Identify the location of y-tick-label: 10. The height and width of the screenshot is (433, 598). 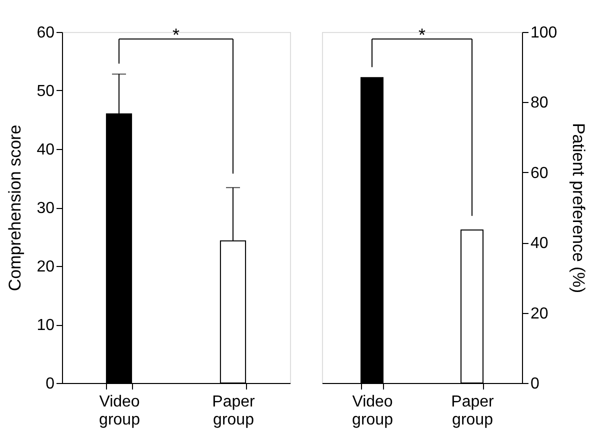
(45, 325).